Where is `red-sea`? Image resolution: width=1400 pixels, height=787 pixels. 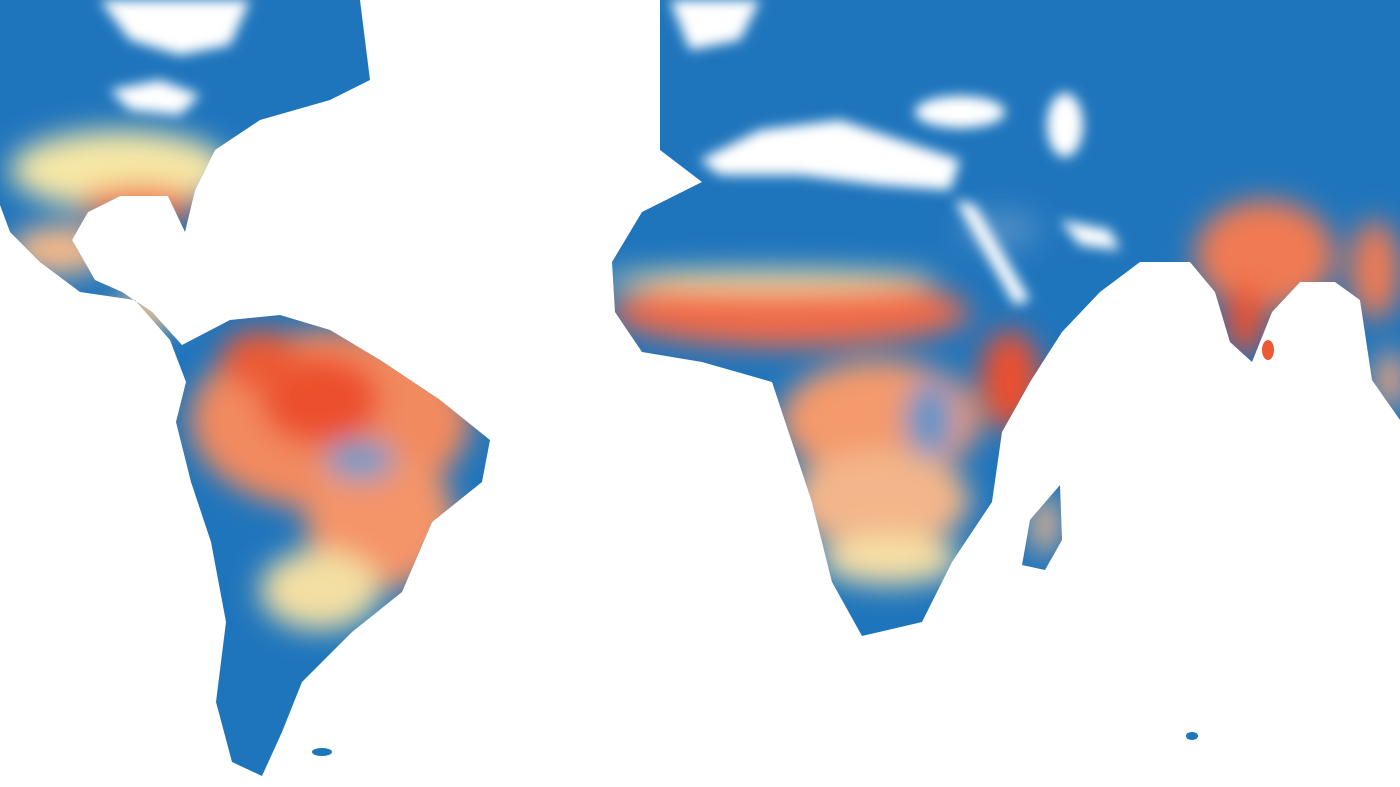
red-sea is located at coordinates (992, 252).